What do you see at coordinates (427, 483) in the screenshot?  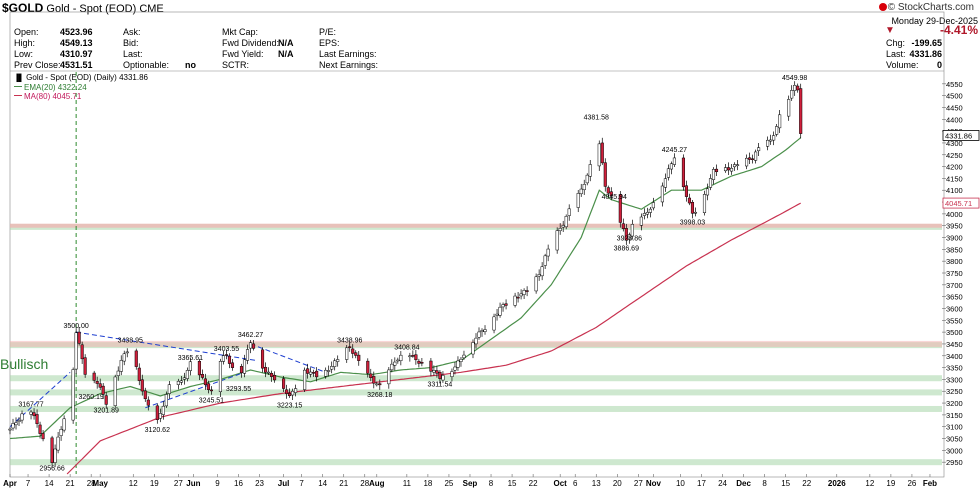 I see `x-tick-label: 18` at bounding box center [427, 483].